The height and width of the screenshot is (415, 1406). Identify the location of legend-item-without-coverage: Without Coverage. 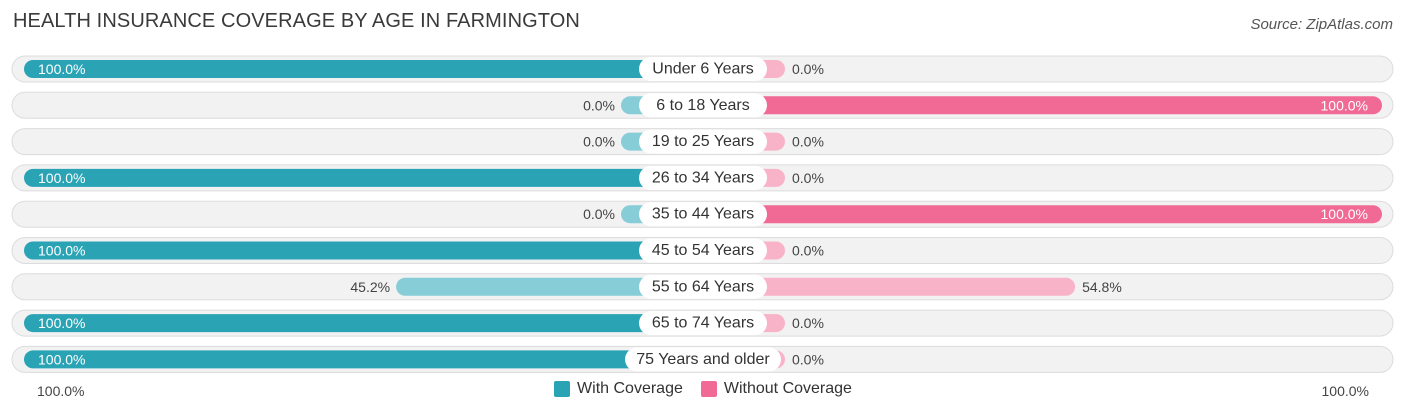
(776, 389).